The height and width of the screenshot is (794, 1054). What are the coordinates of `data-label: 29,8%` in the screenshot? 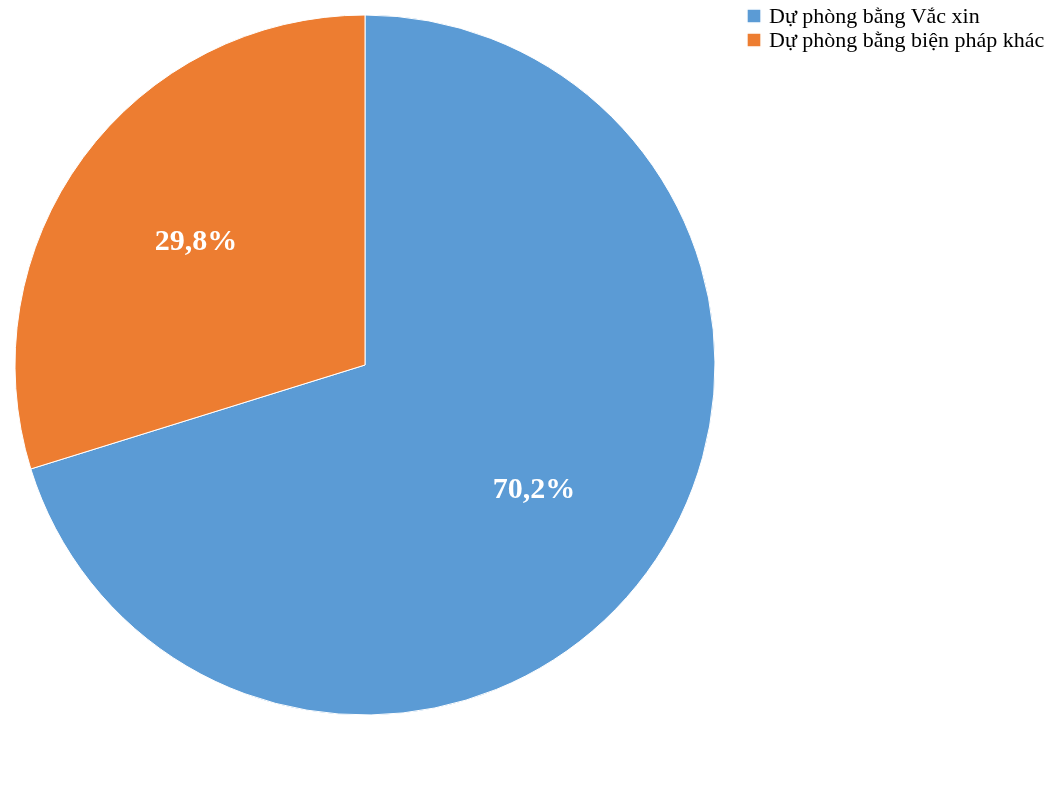 It's located at (196, 239).